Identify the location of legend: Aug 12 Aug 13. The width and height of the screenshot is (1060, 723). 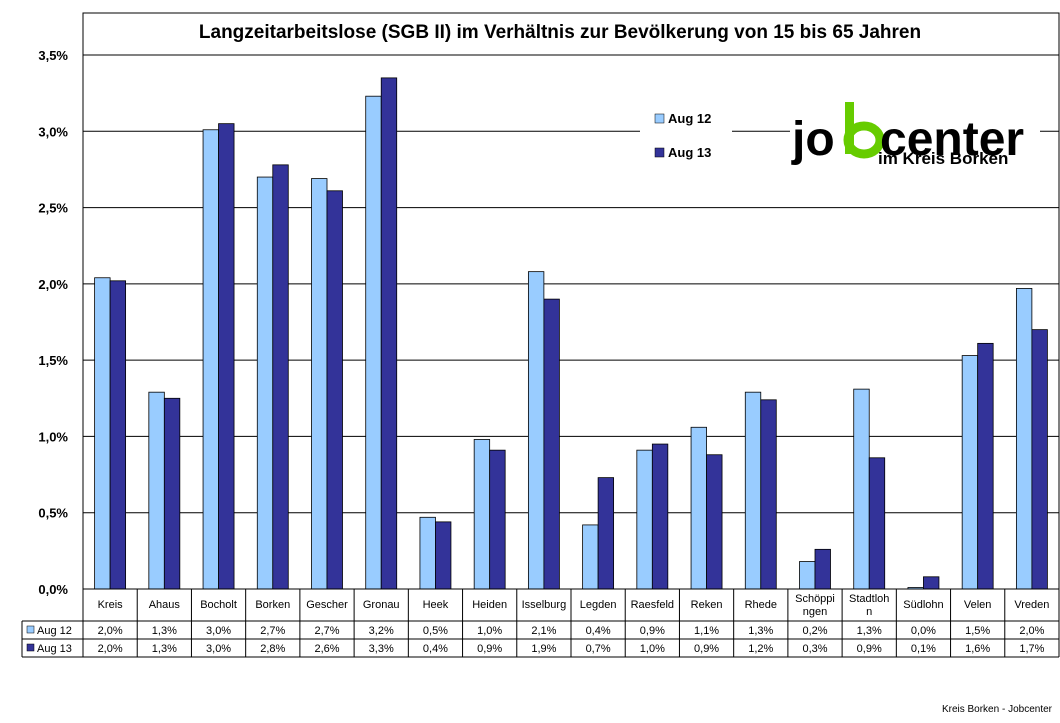
(686, 134).